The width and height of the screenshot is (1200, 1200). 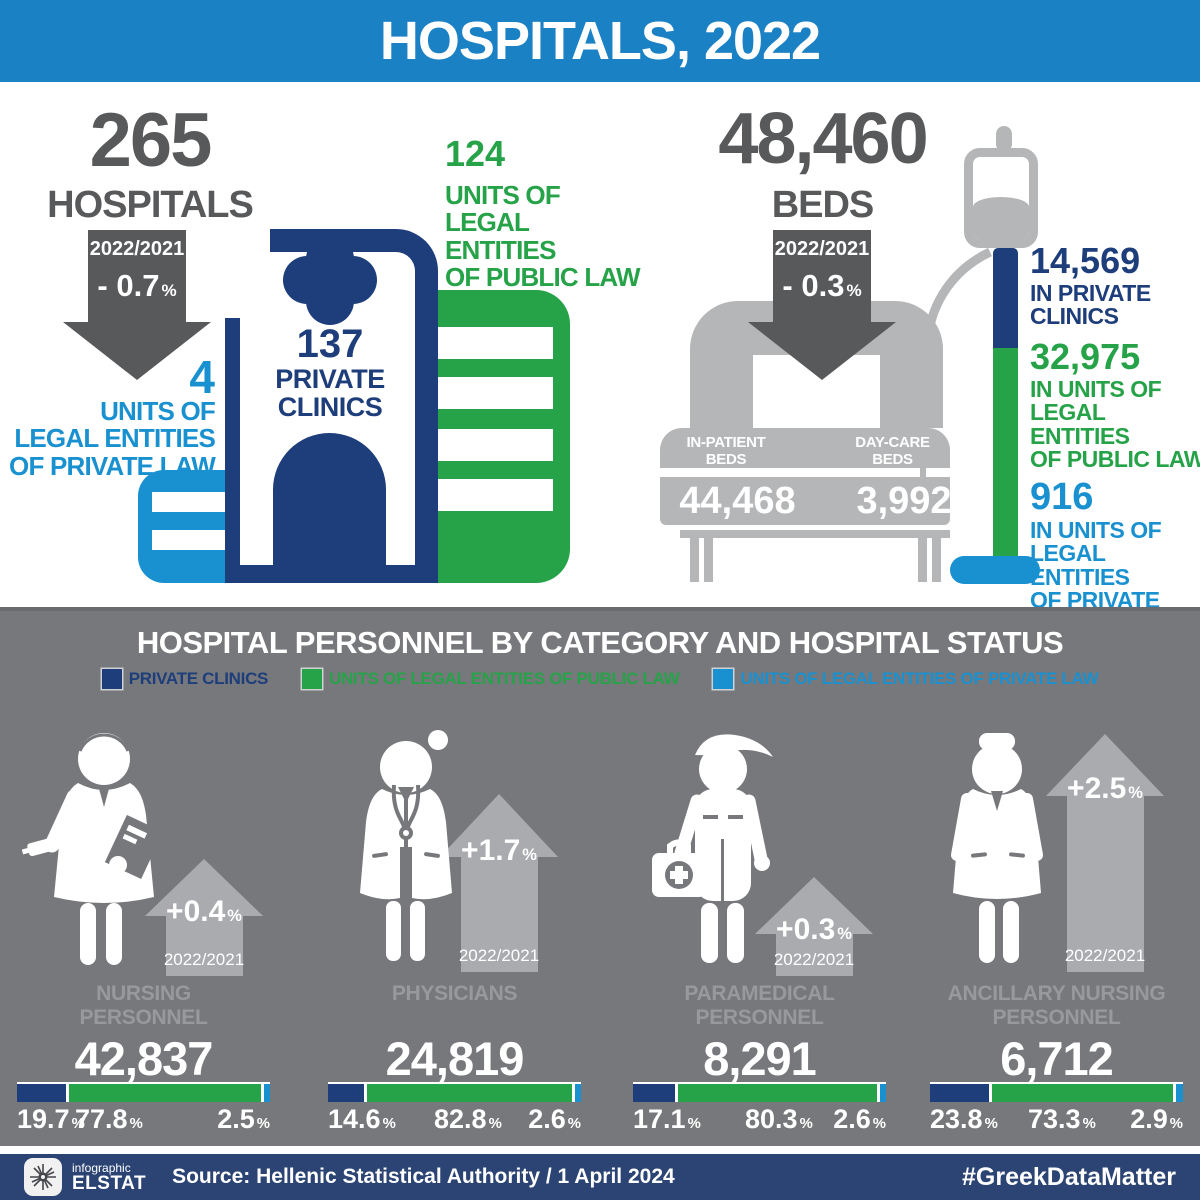 I want to click on beds-private-law-count: 916, so click(x=1062, y=497).